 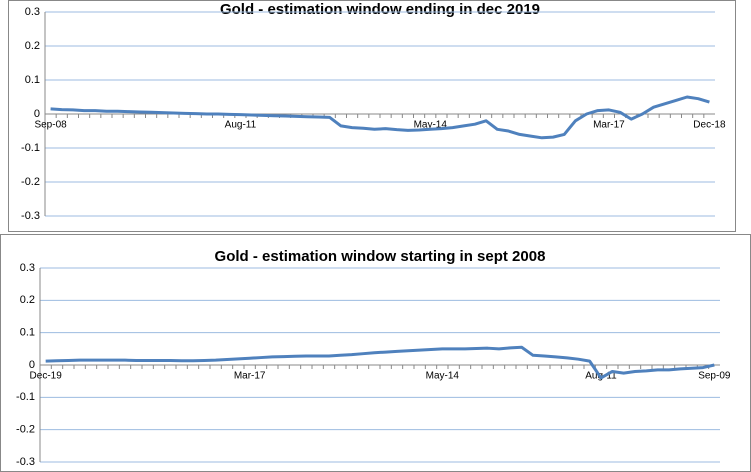 What do you see at coordinates (709, 125) in the screenshot?
I see `x-tick-label: Dec-18` at bounding box center [709, 125].